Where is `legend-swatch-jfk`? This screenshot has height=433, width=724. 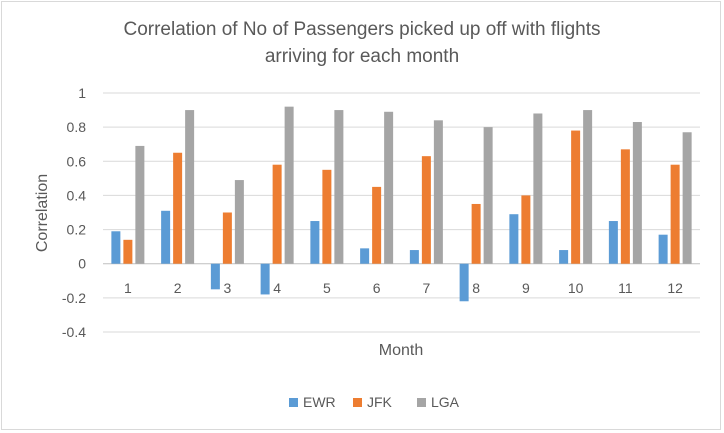
legend-swatch-jfk is located at coordinates (357, 402).